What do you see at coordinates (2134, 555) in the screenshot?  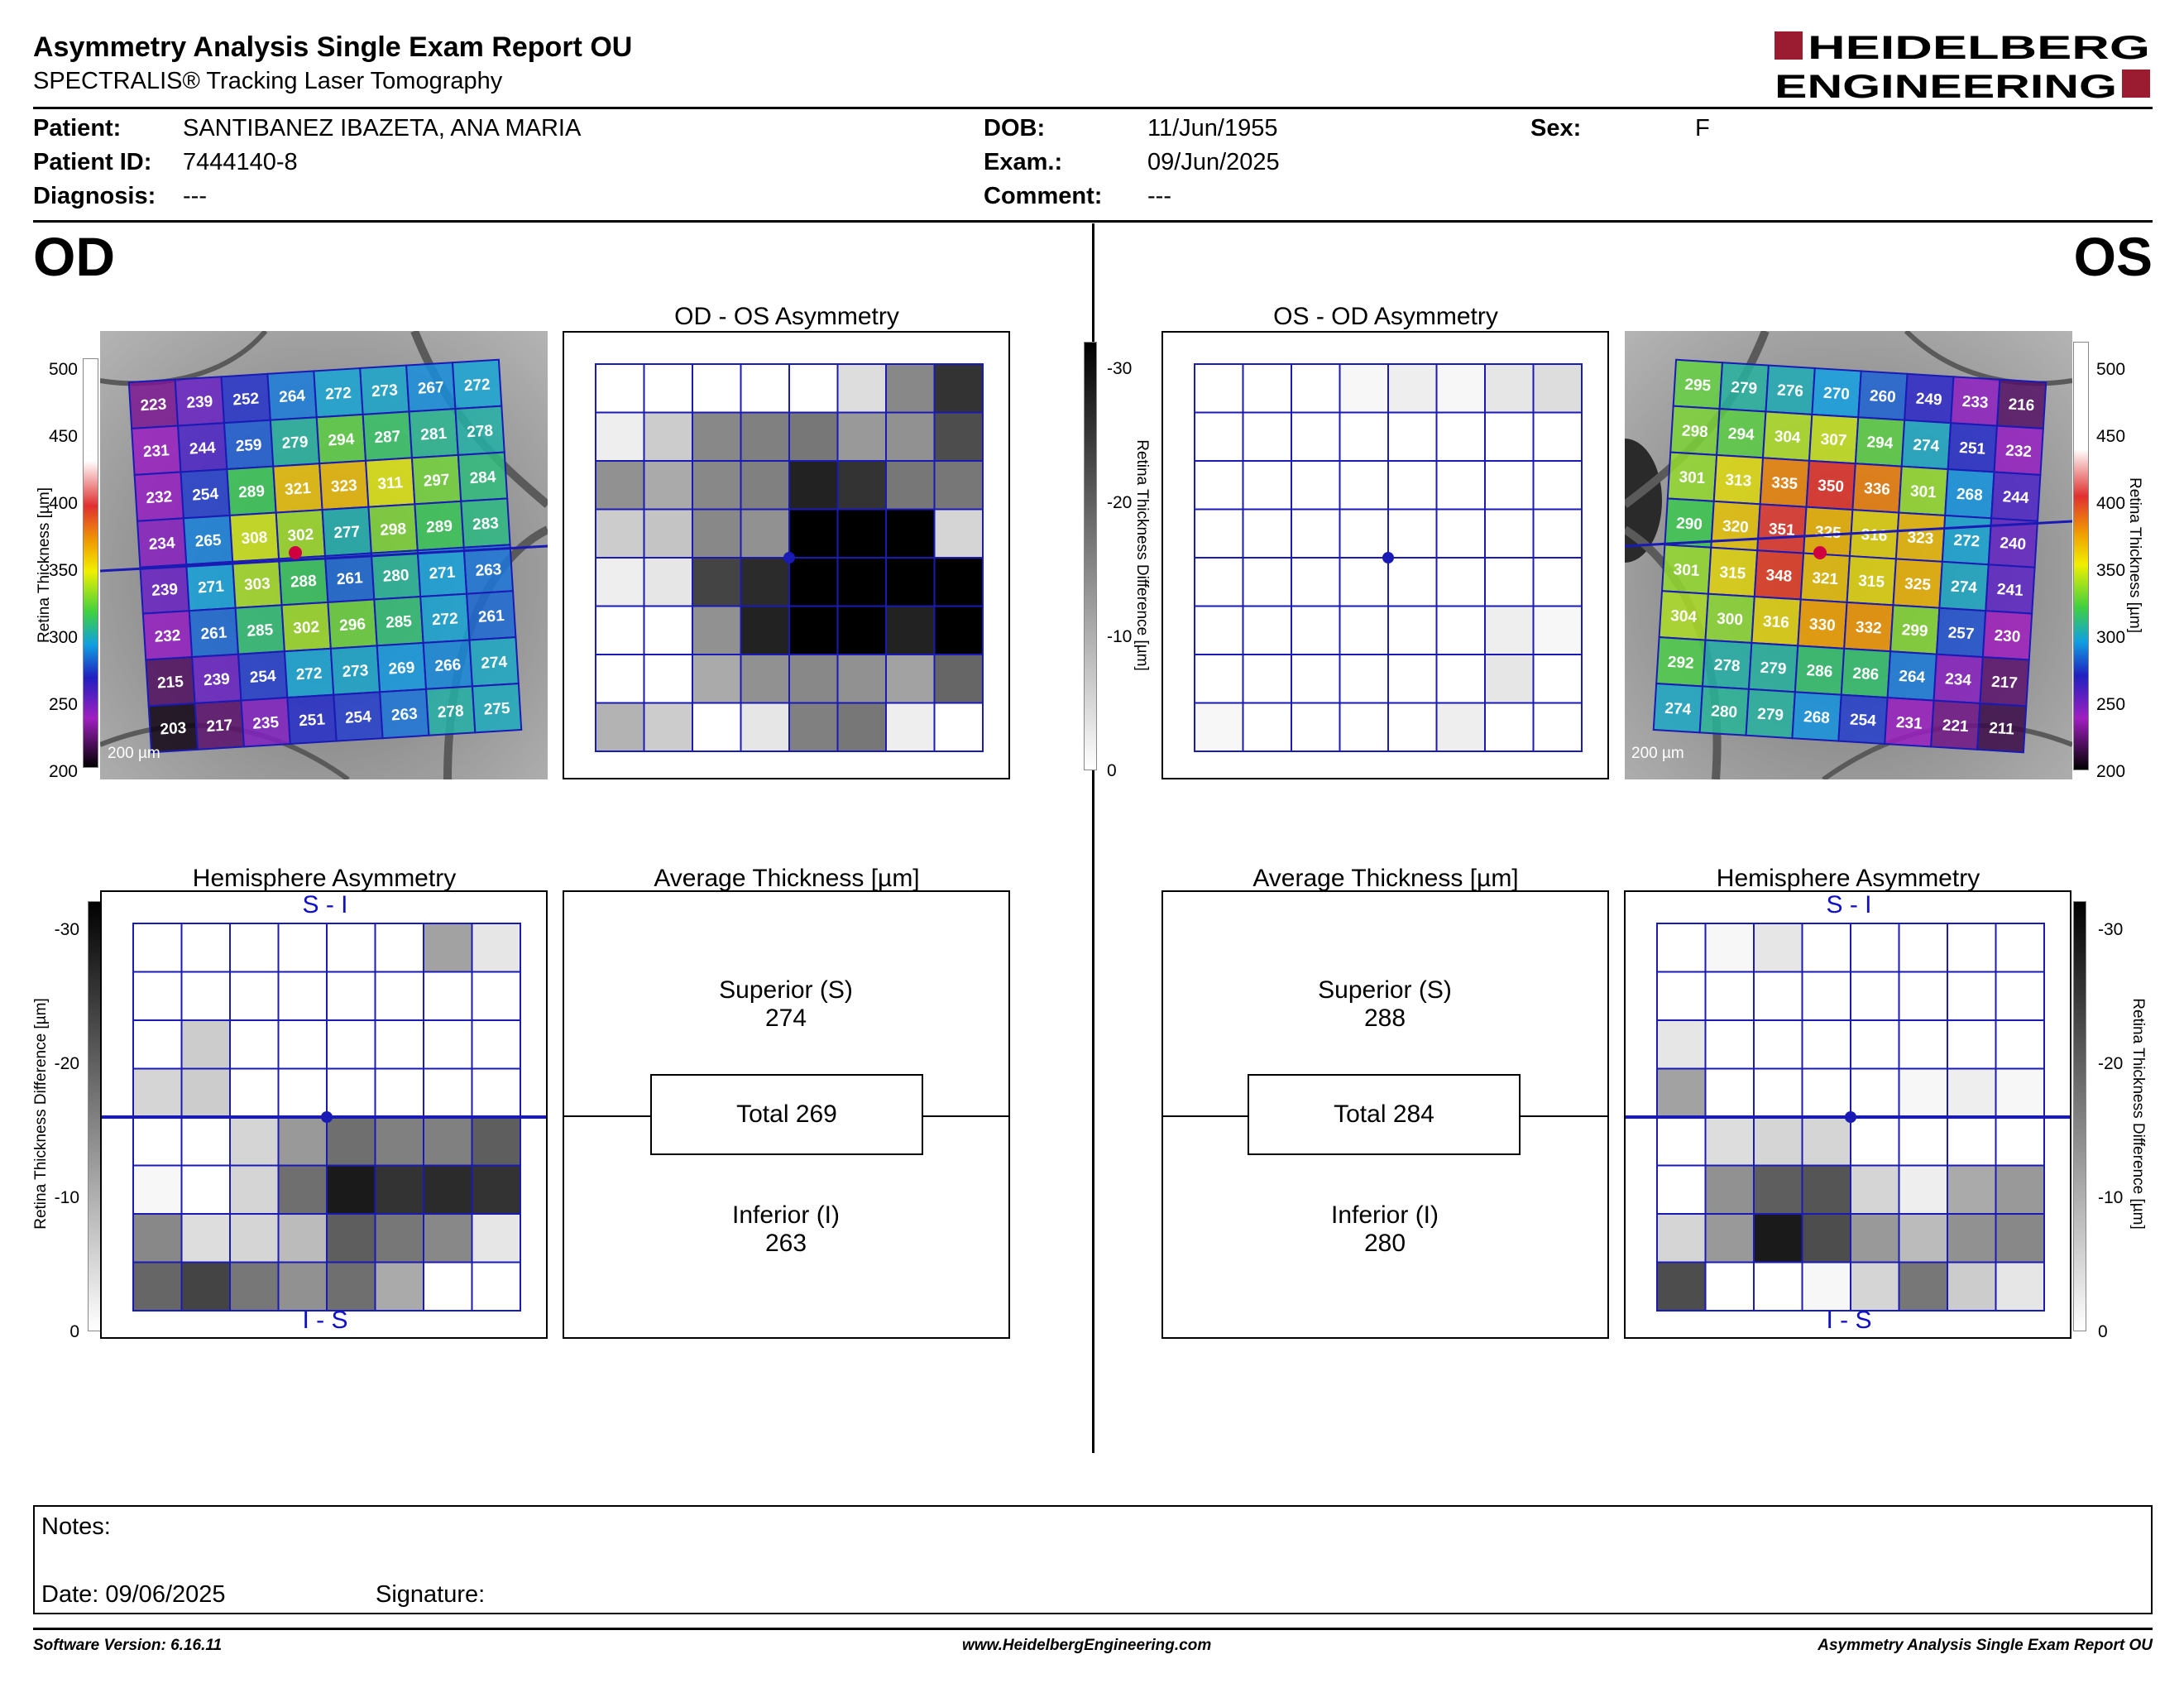 I see `os-thickness-axis-label: Retina Thickness [µm]` at bounding box center [2134, 555].